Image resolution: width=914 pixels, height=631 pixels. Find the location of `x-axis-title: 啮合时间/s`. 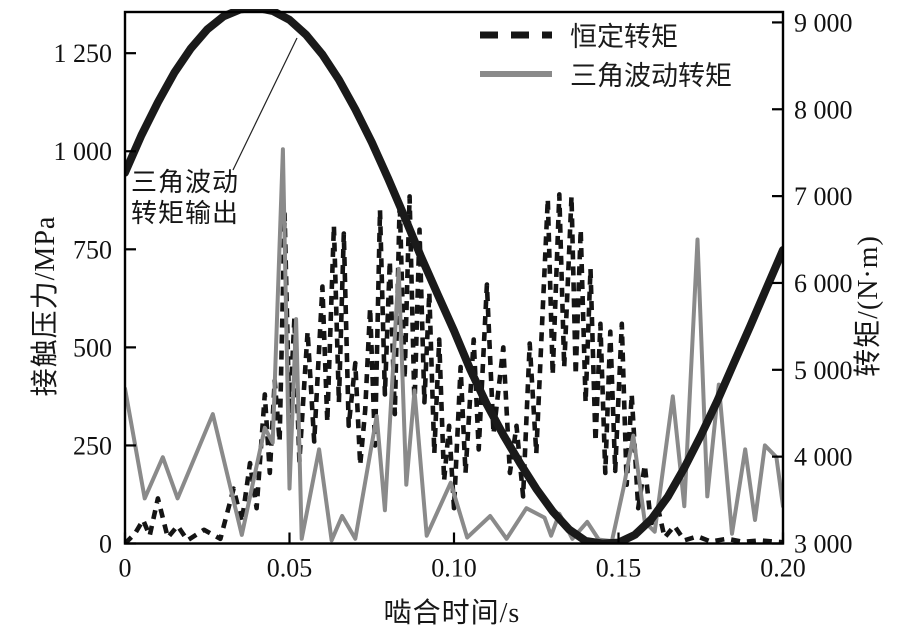

x-axis-title: 啮合时间/s is located at coordinates (452, 613).